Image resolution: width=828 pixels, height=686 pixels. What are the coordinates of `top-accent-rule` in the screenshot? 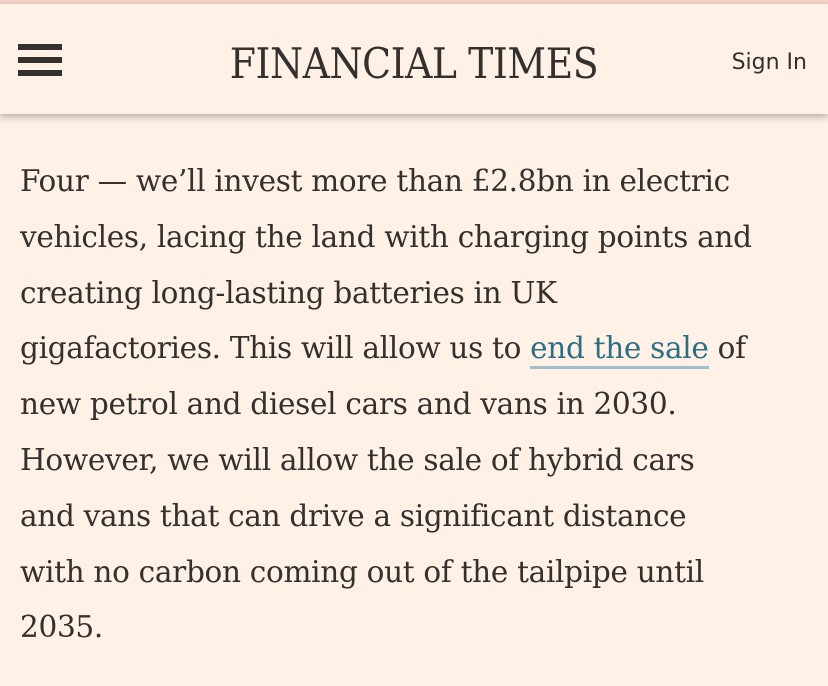 It's located at (414, 2).